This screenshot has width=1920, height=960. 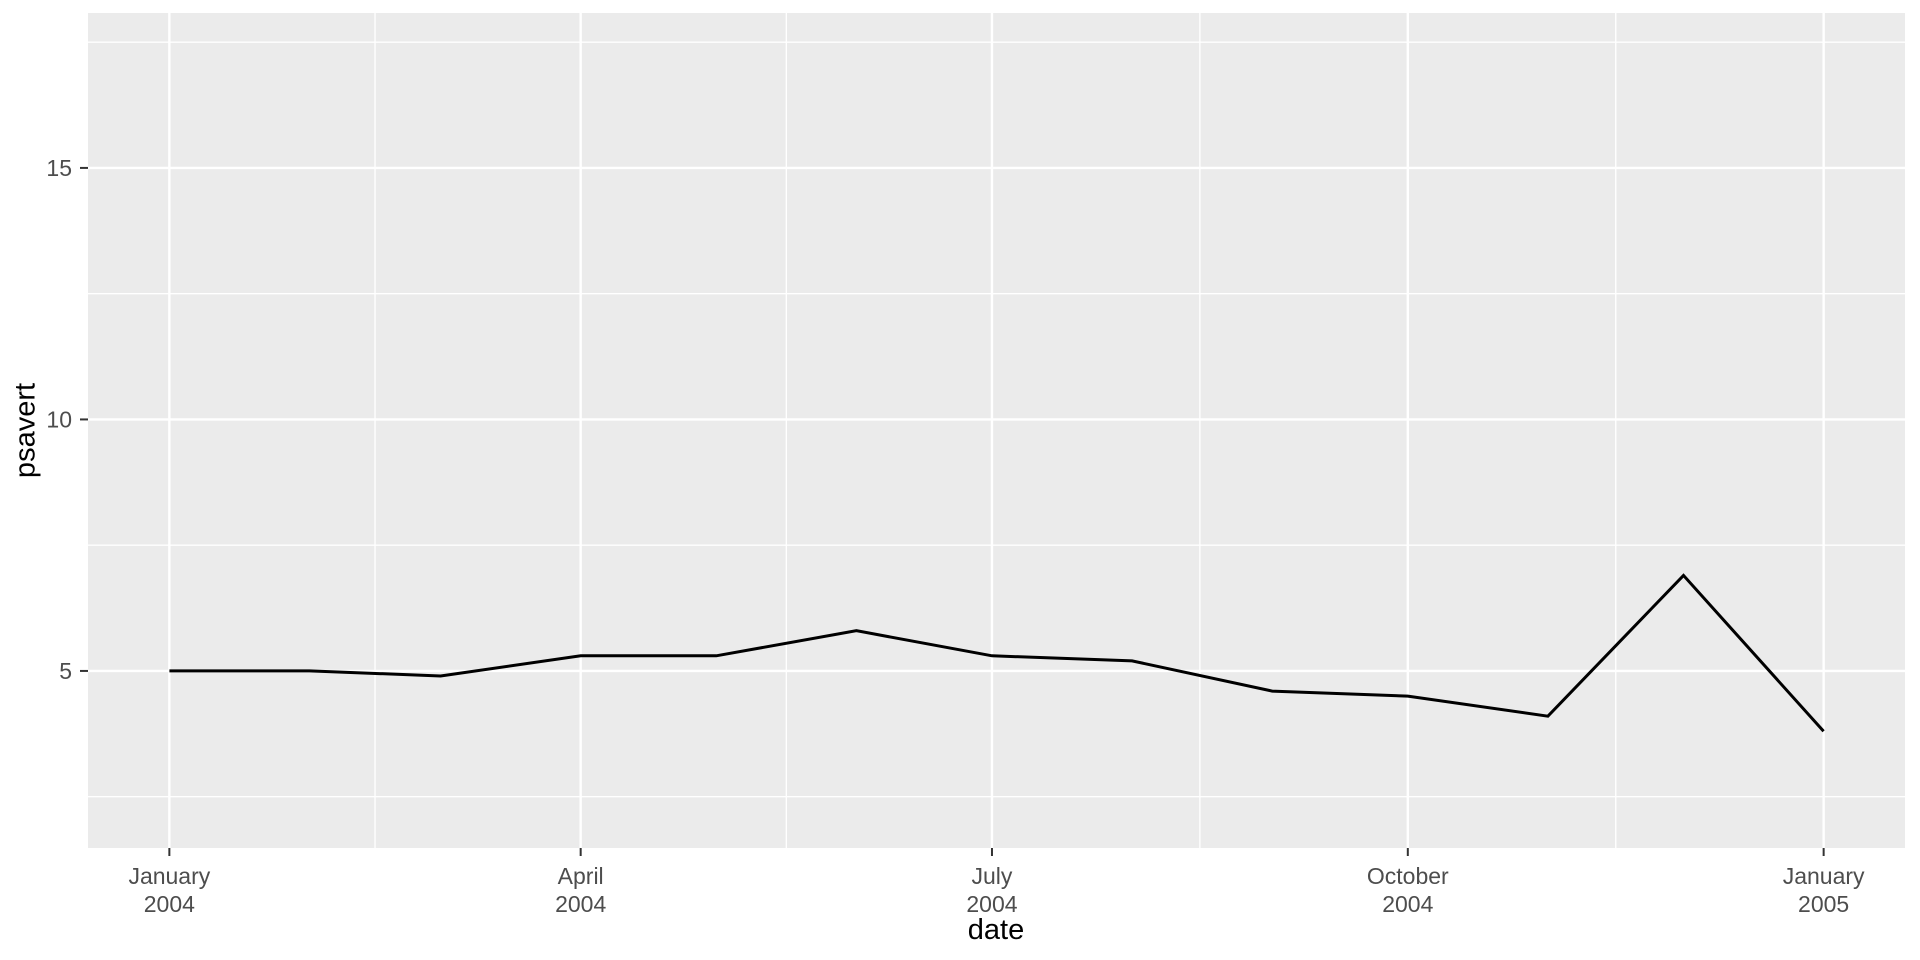 What do you see at coordinates (59, 168) in the screenshot?
I see `y-tick-label: 15` at bounding box center [59, 168].